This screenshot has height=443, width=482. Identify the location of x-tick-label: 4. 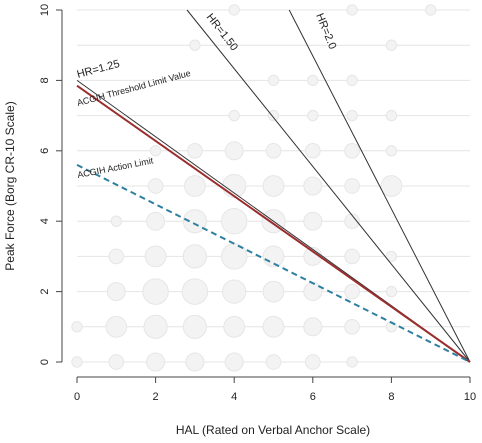
(234, 397).